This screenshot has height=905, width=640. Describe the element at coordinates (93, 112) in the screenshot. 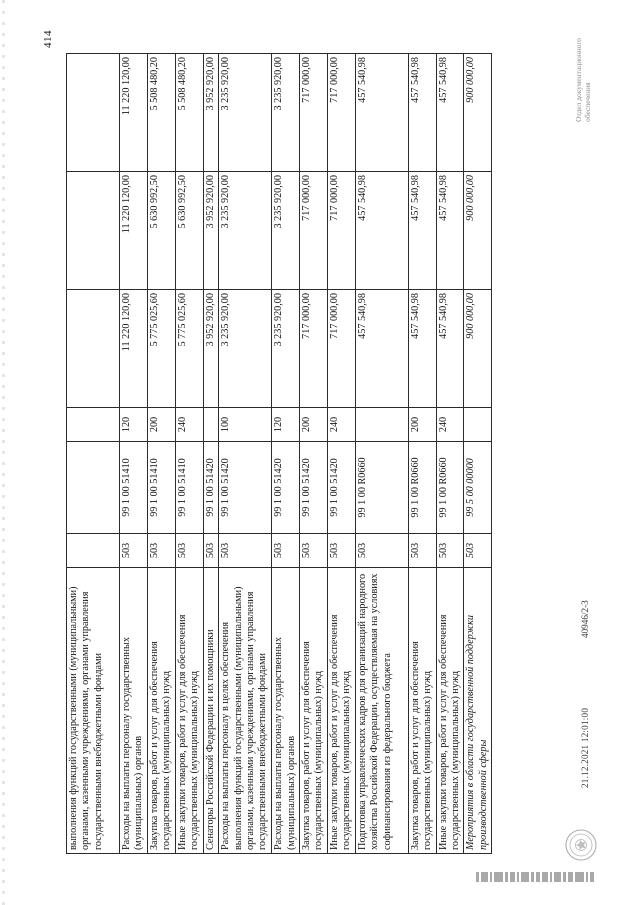

I see `cell-amount_2024` at that location.